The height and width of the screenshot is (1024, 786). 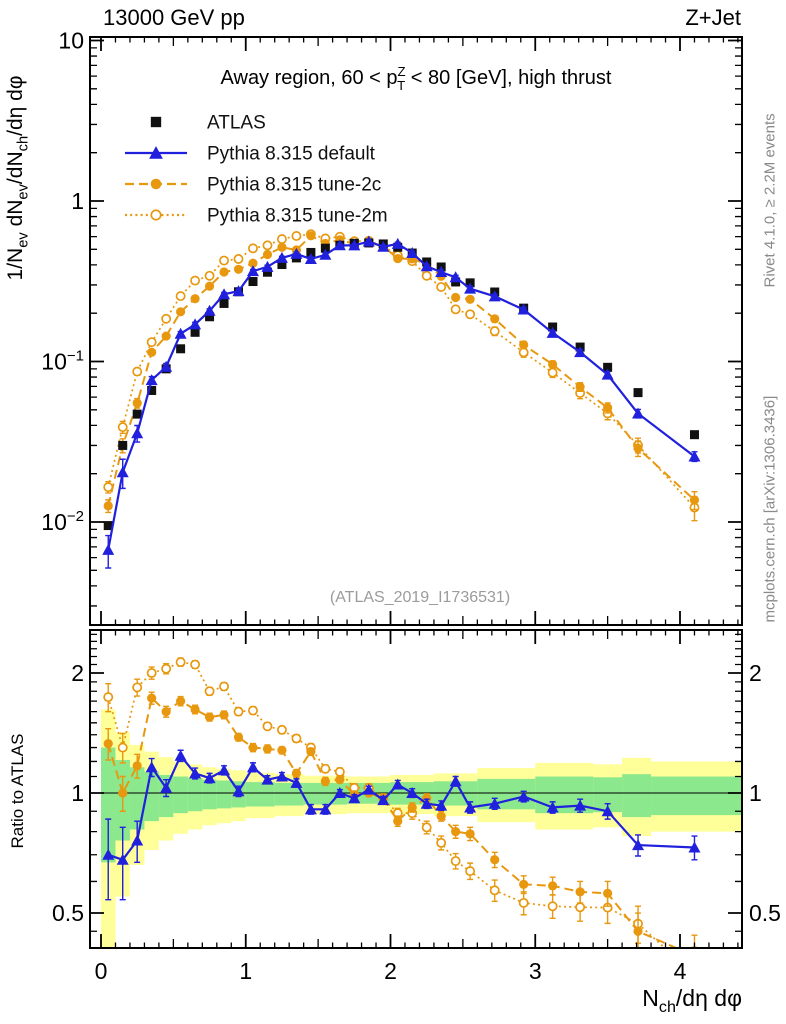 I want to click on rivet-version-credit: Rivet 4.1.0, ≥ 2.2M events, so click(x=770, y=200).